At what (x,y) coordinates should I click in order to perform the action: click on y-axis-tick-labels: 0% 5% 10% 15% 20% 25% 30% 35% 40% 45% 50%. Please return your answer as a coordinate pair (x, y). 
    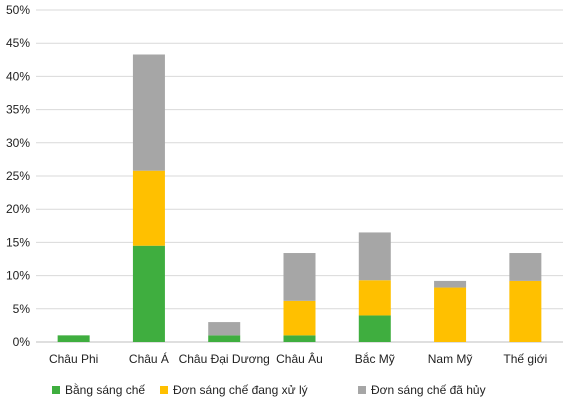
    Looking at the image, I should click on (18, 176).